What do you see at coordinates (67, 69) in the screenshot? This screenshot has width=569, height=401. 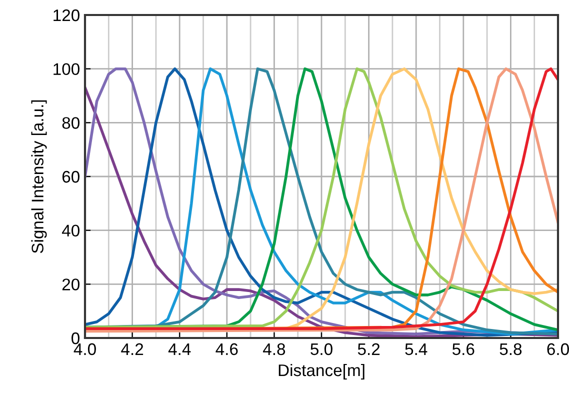 I see `y-tick-label: 100` at bounding box center [67, 69].